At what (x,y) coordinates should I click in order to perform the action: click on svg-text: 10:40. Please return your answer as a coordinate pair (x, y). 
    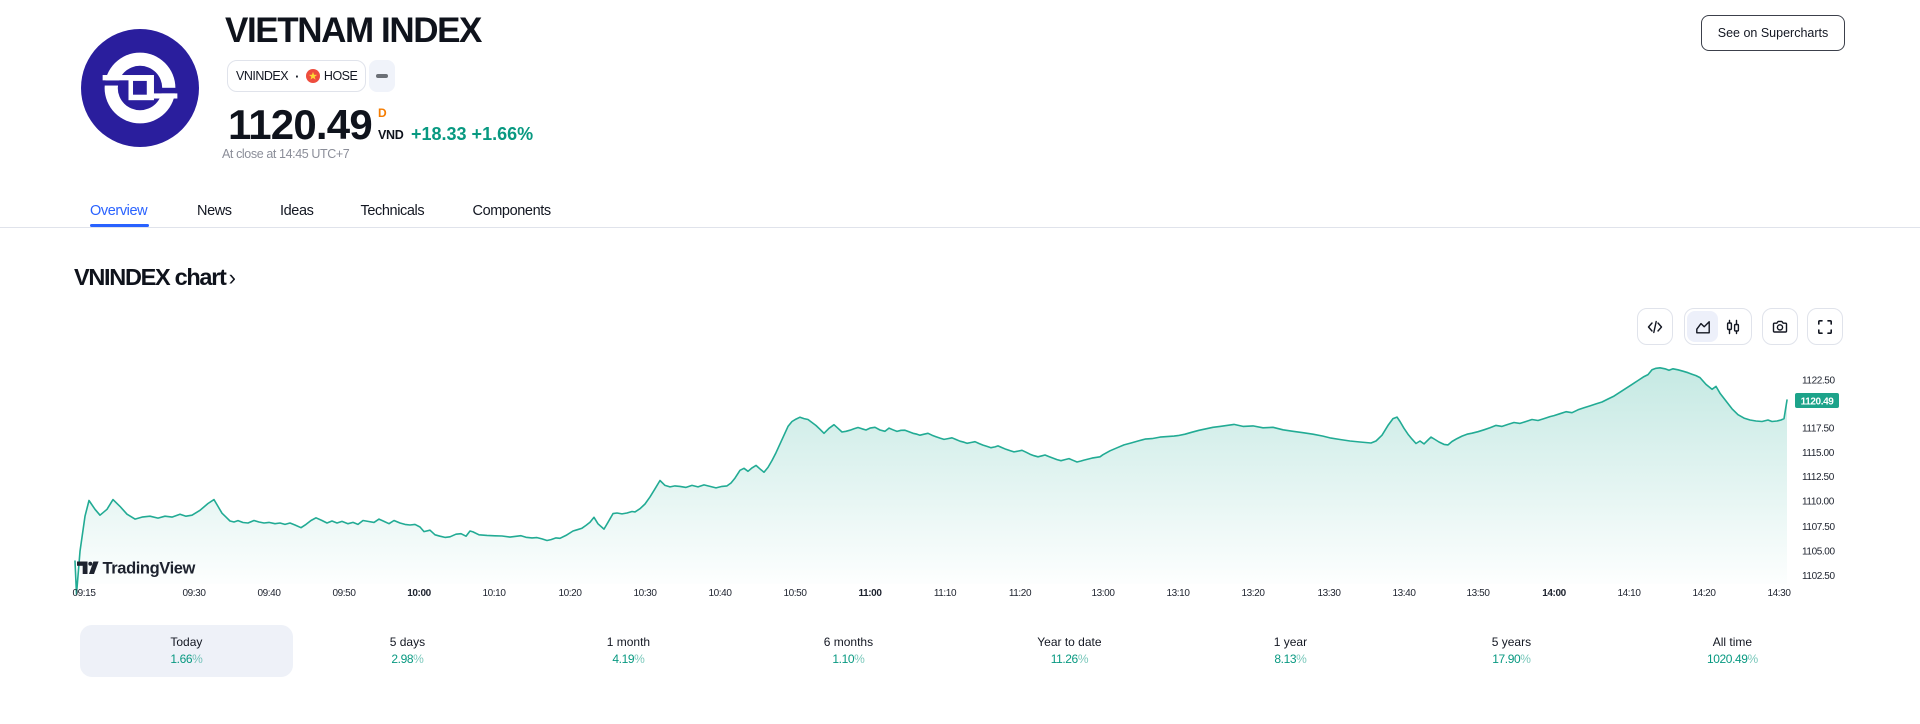
    Looking at the image, I should click on (720, 593).